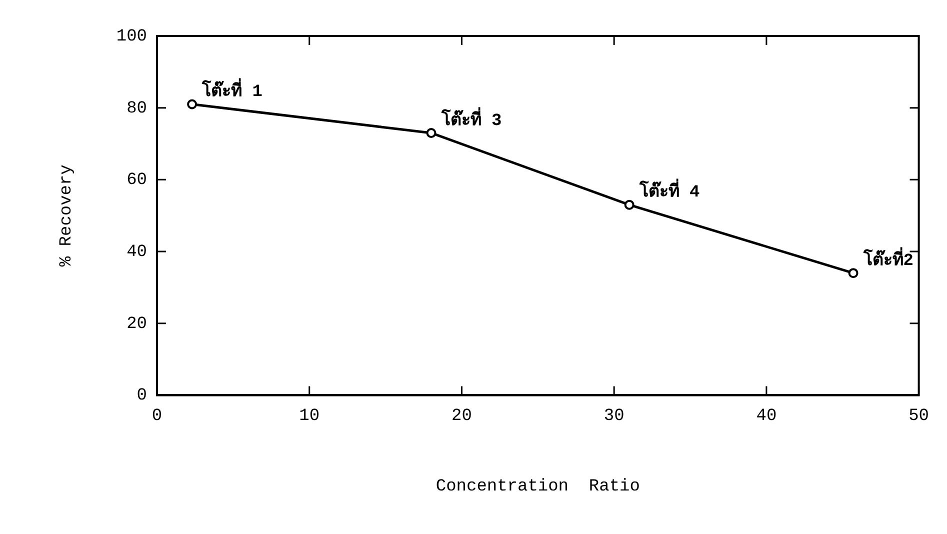  I want to click on y-tick-label: 0, so click(142, 396).